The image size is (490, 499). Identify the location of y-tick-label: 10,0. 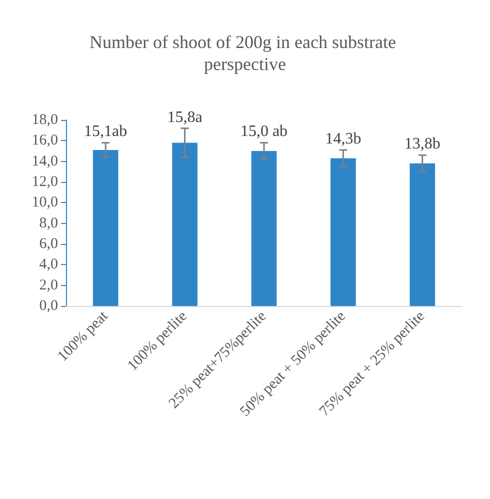
(45, 202).